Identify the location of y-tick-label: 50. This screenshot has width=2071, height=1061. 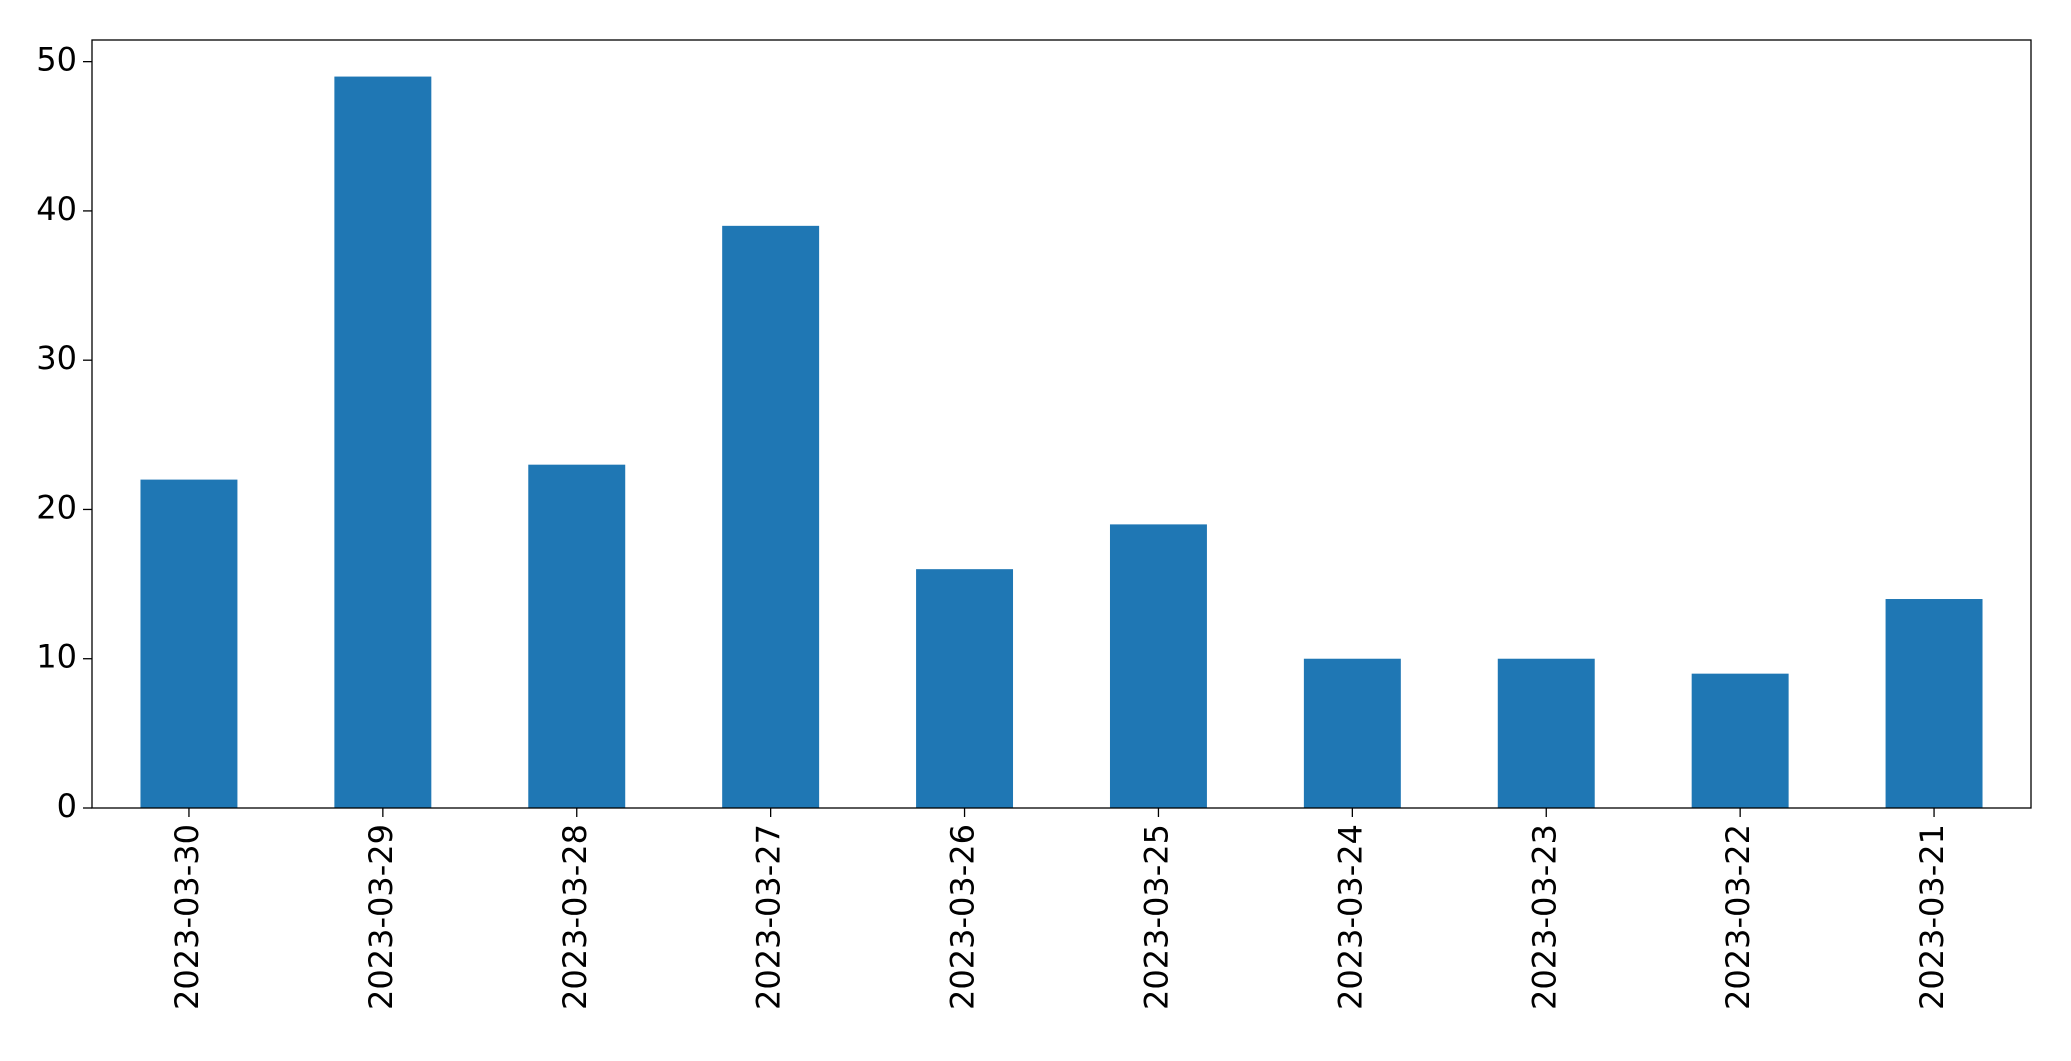
(56, 60).